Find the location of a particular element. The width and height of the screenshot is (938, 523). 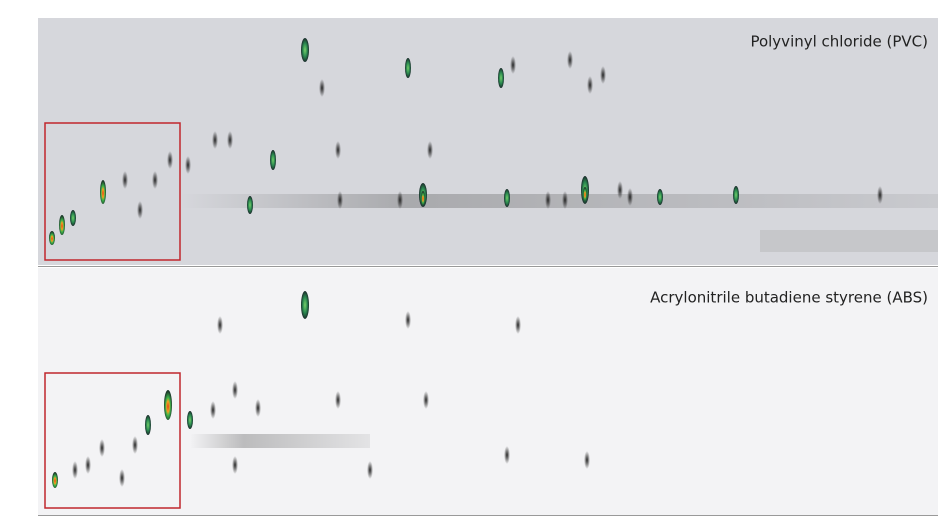

panel-label: Acrylonitrile butadiene styrene (ABS) is located at coordinates (789, 298).